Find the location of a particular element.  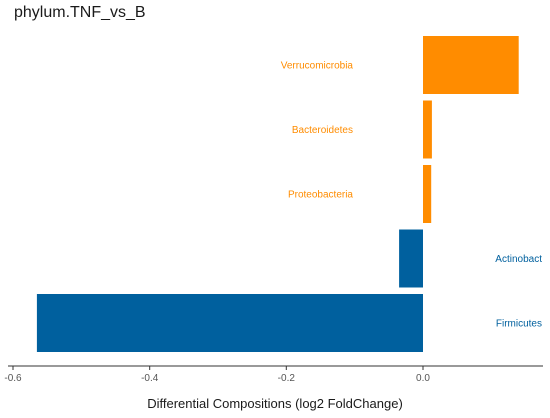

bar-firmicutes is located at coordinates (230, 323).